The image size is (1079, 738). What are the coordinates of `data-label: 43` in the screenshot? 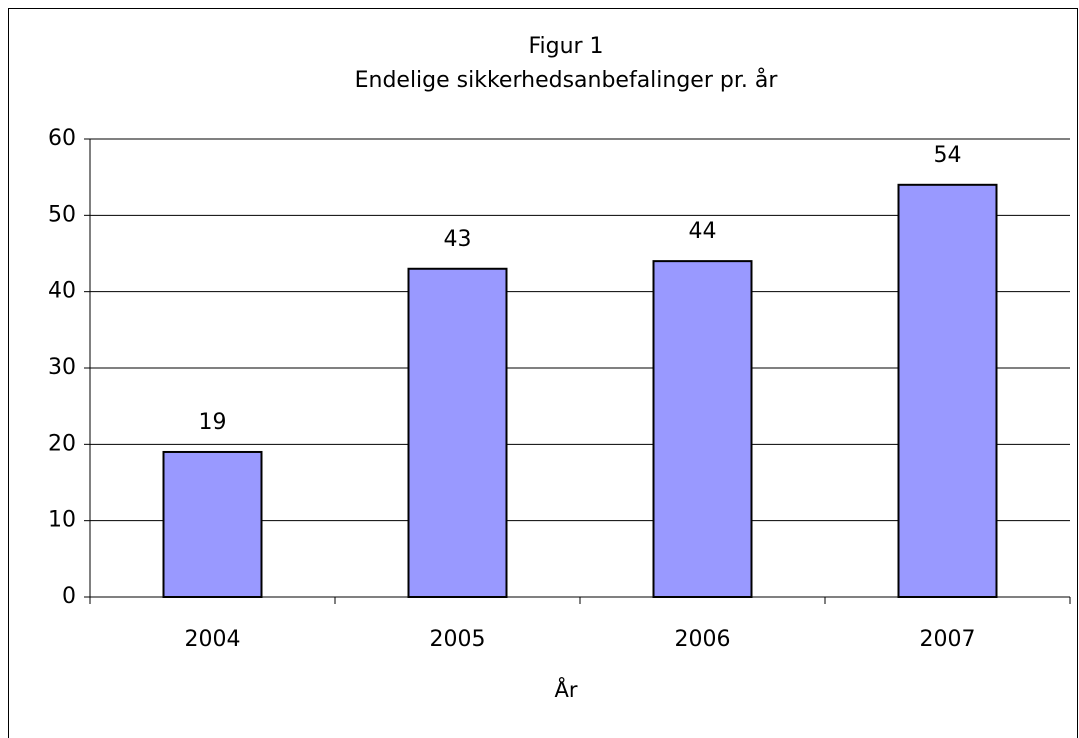 It's located at (458, 239).